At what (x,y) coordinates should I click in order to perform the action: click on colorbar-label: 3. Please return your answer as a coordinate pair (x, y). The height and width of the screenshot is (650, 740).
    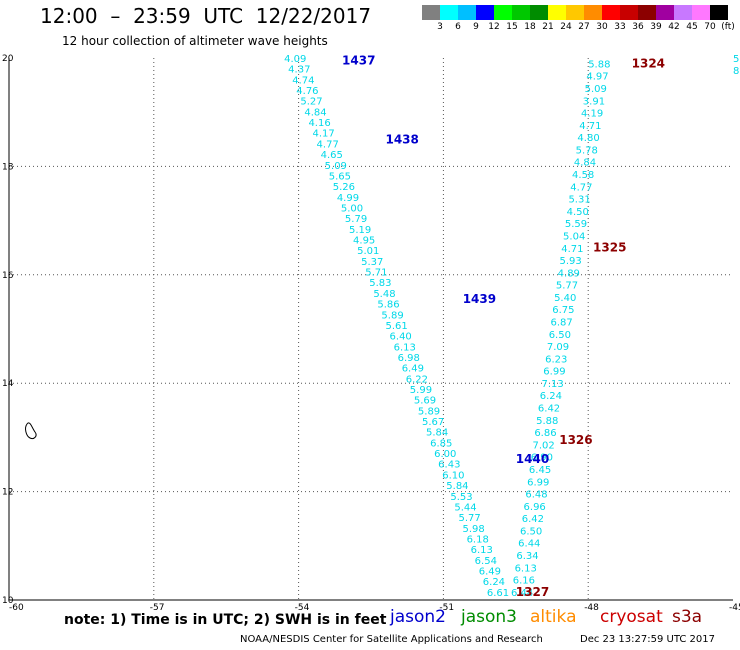
    Looking at the image, I should click on (440, 27).